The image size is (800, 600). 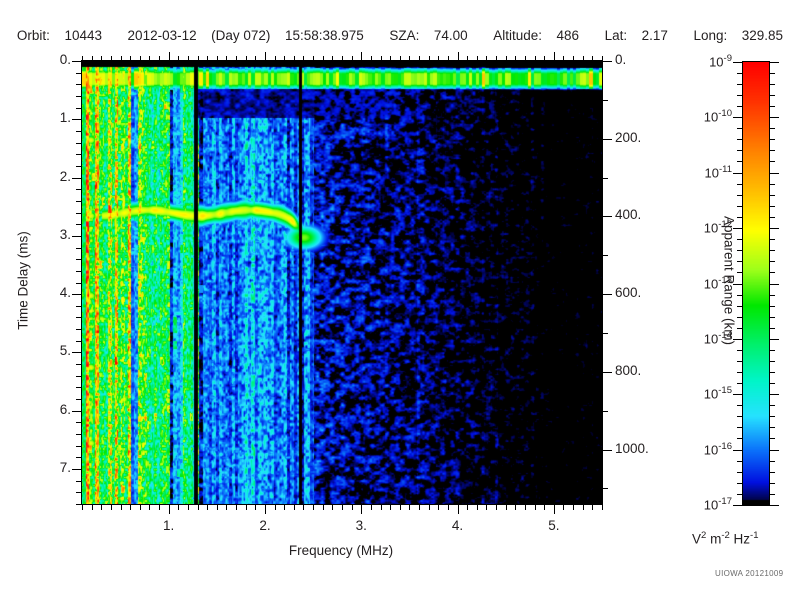 I want to click on colorbar-tick-label-0: 10-9, so click(x=706, y=61).